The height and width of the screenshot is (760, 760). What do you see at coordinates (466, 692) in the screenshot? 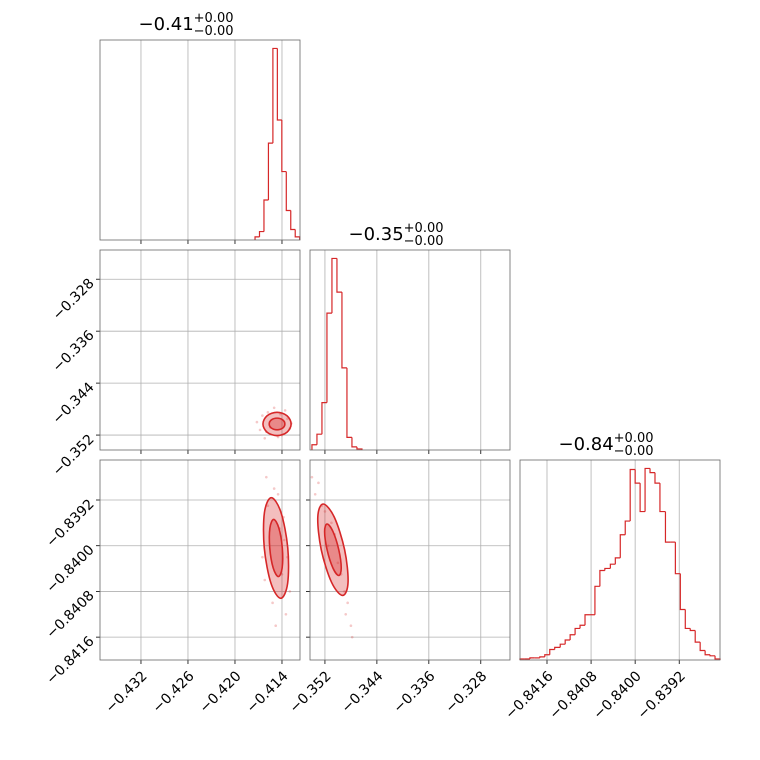
I see `x-tick-label: −0.328` at bounding box center [466, 692].